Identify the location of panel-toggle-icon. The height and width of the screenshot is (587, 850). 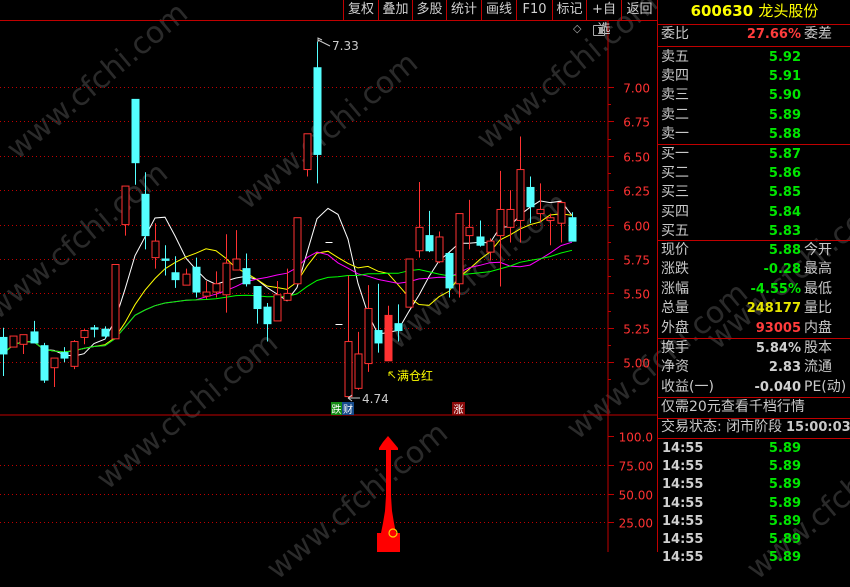
(599, 30).